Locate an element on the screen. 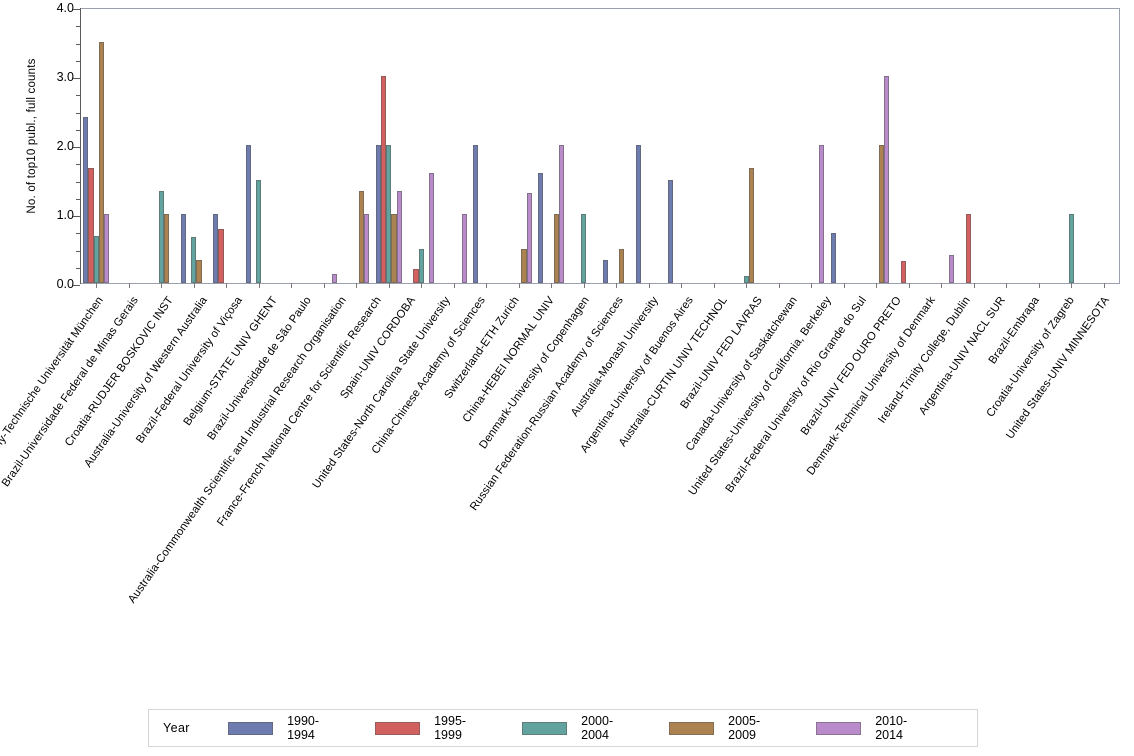  x-axis-label-text: Canada-University of Saskatchewan is located at coordinates (741, 374).